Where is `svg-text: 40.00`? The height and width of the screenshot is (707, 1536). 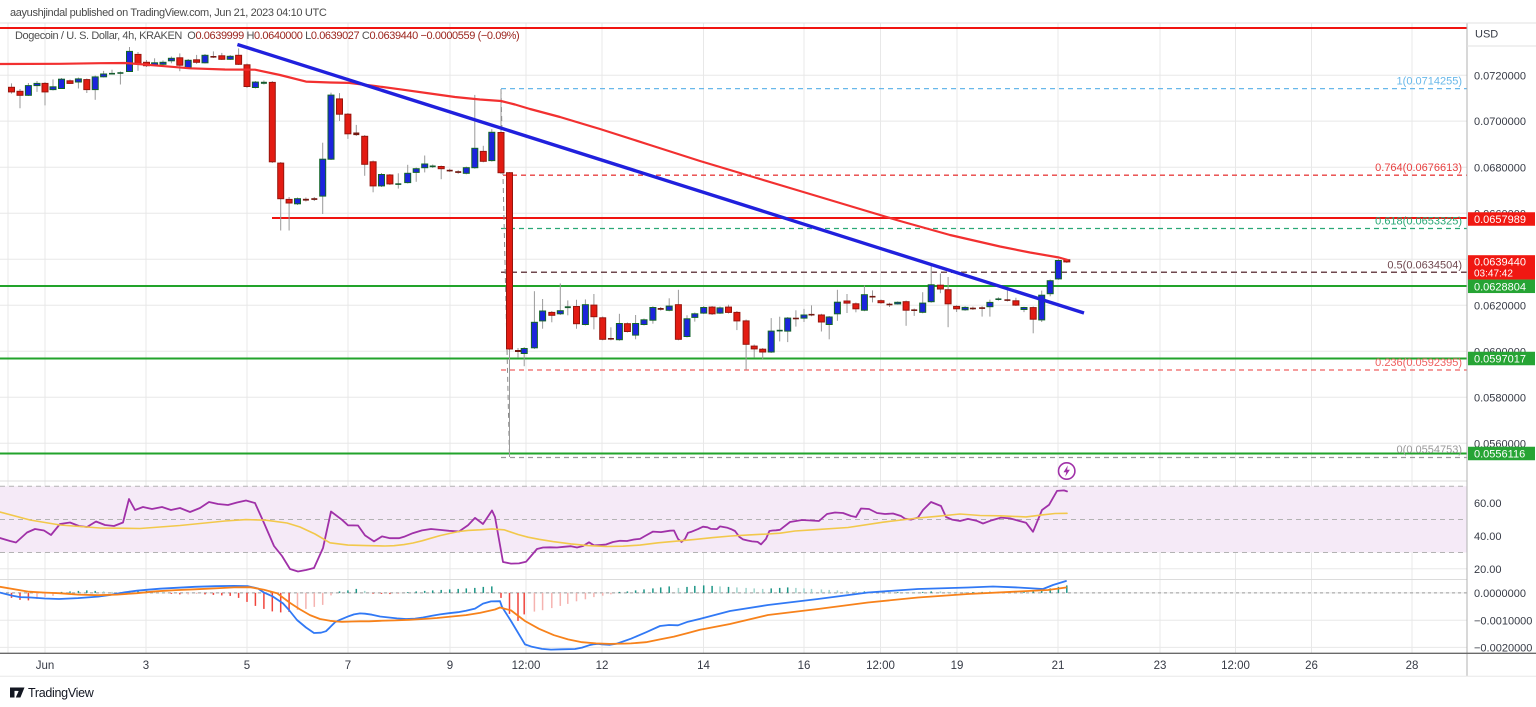
svg-text: 40.00 is located at coordinates (1488, 537).